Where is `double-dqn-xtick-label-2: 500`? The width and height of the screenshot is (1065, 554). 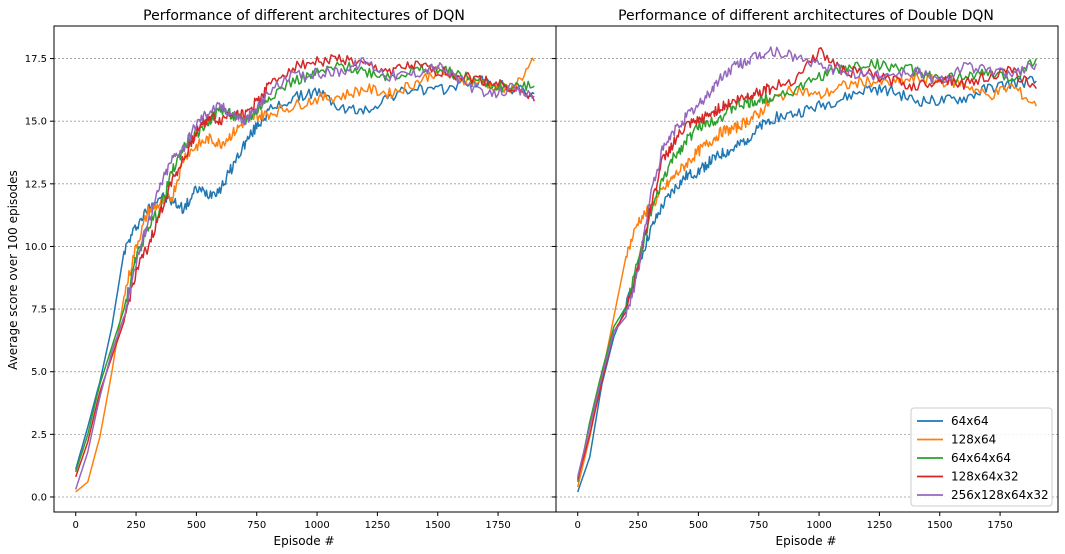
double-dqn-xtick-label-2: 500 is located at coordinates (698, 525).